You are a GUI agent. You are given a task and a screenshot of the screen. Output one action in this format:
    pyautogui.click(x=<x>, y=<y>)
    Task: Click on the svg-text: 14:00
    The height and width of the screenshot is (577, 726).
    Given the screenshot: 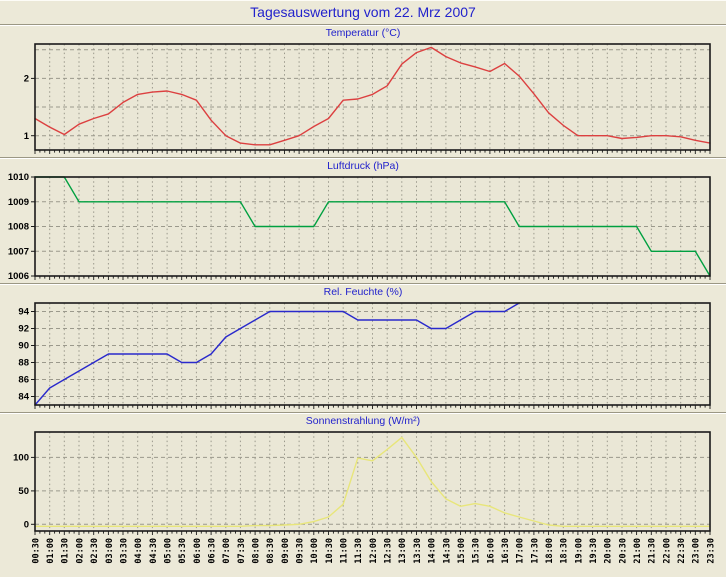 What is the action you would take?
    pyautogui.click(x=433, y=551)
    